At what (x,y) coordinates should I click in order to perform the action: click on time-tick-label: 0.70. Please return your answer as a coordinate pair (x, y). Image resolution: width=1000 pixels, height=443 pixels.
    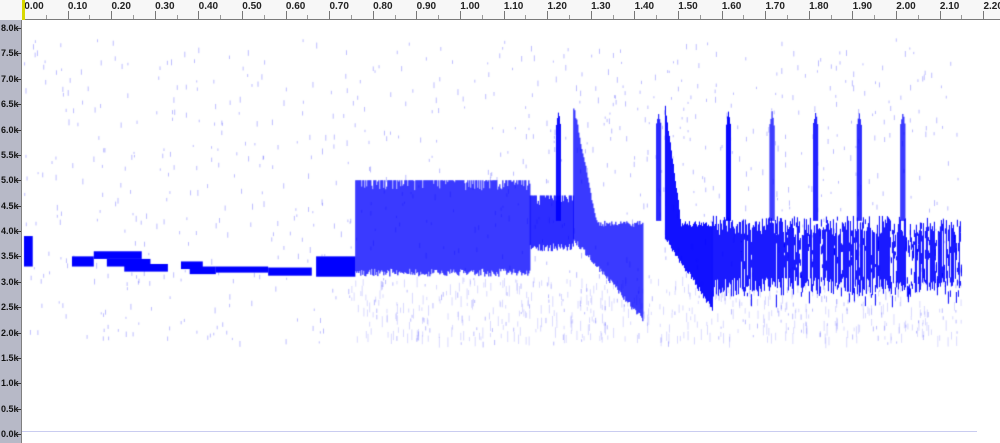
    Looking at the image, I should click on (339, 6).